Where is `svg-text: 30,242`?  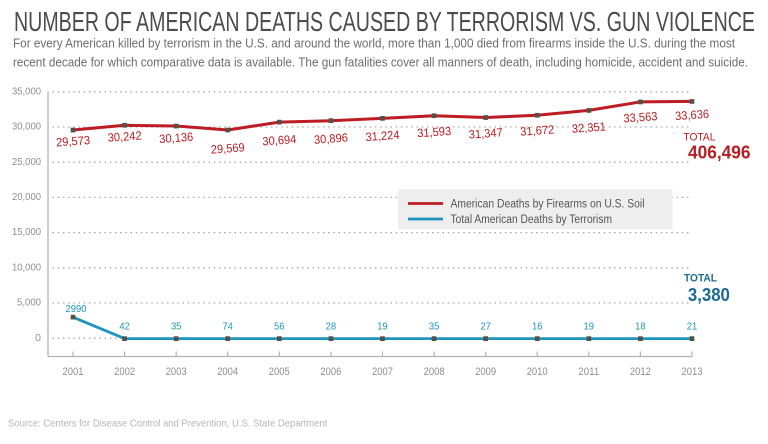
svg-text: 30,242 is located at coordinates (124, 136).